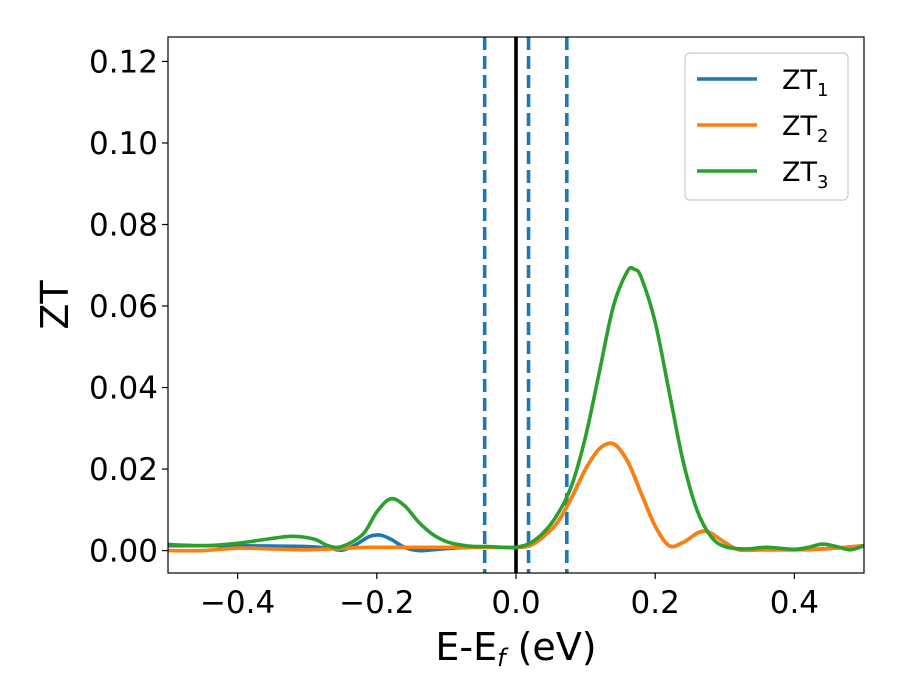  I want to click on y-tick-label: 0.08, so click(123, 225).